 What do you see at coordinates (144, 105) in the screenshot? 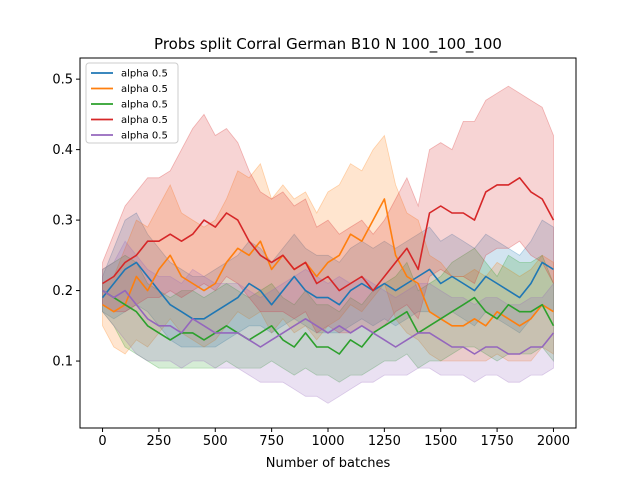
I see `legend-label-3: alpha 0.5` at bounding box center [144, 105].